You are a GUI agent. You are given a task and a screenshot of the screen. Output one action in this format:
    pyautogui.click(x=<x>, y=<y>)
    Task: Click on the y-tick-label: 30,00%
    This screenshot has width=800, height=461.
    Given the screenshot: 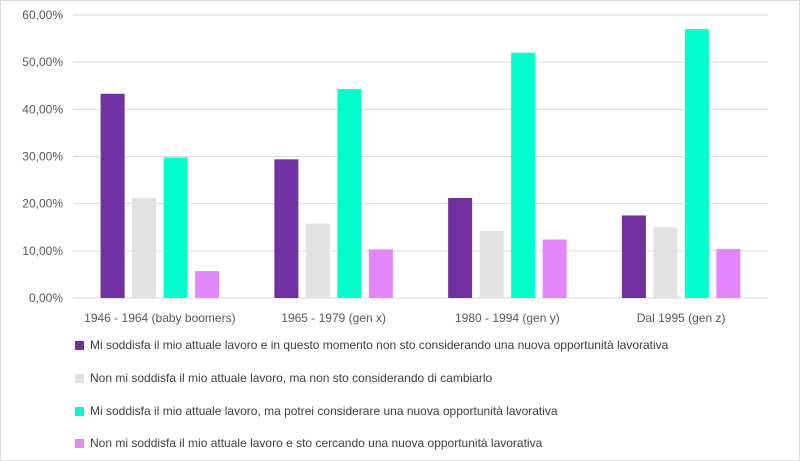 What is the action you would take?
    pyautogui.click(x=42, y=157)
    